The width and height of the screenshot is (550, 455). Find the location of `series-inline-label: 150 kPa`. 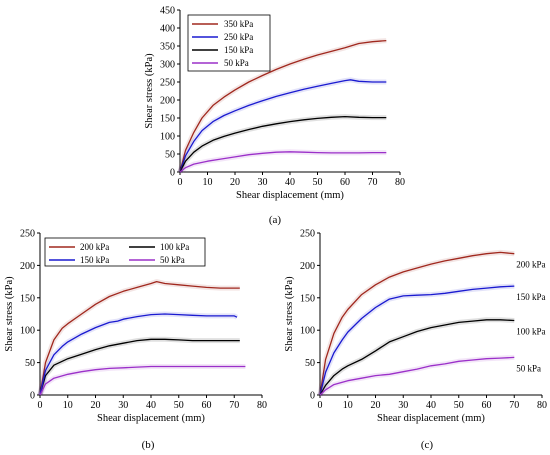

series-inline-label: 150 kPa is located at coordinates (530, 297).